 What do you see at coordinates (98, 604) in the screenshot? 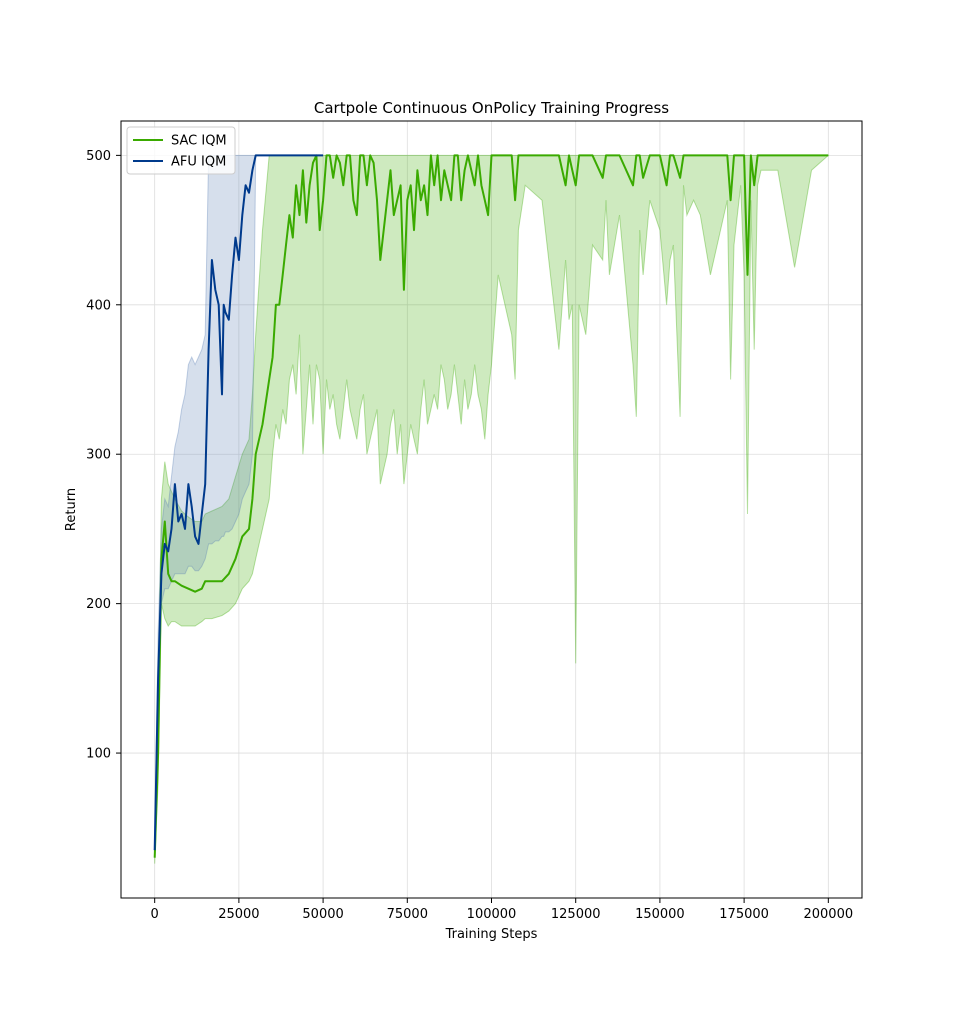
I see `y-tick-label: 200` at bounding box center [98, 604].